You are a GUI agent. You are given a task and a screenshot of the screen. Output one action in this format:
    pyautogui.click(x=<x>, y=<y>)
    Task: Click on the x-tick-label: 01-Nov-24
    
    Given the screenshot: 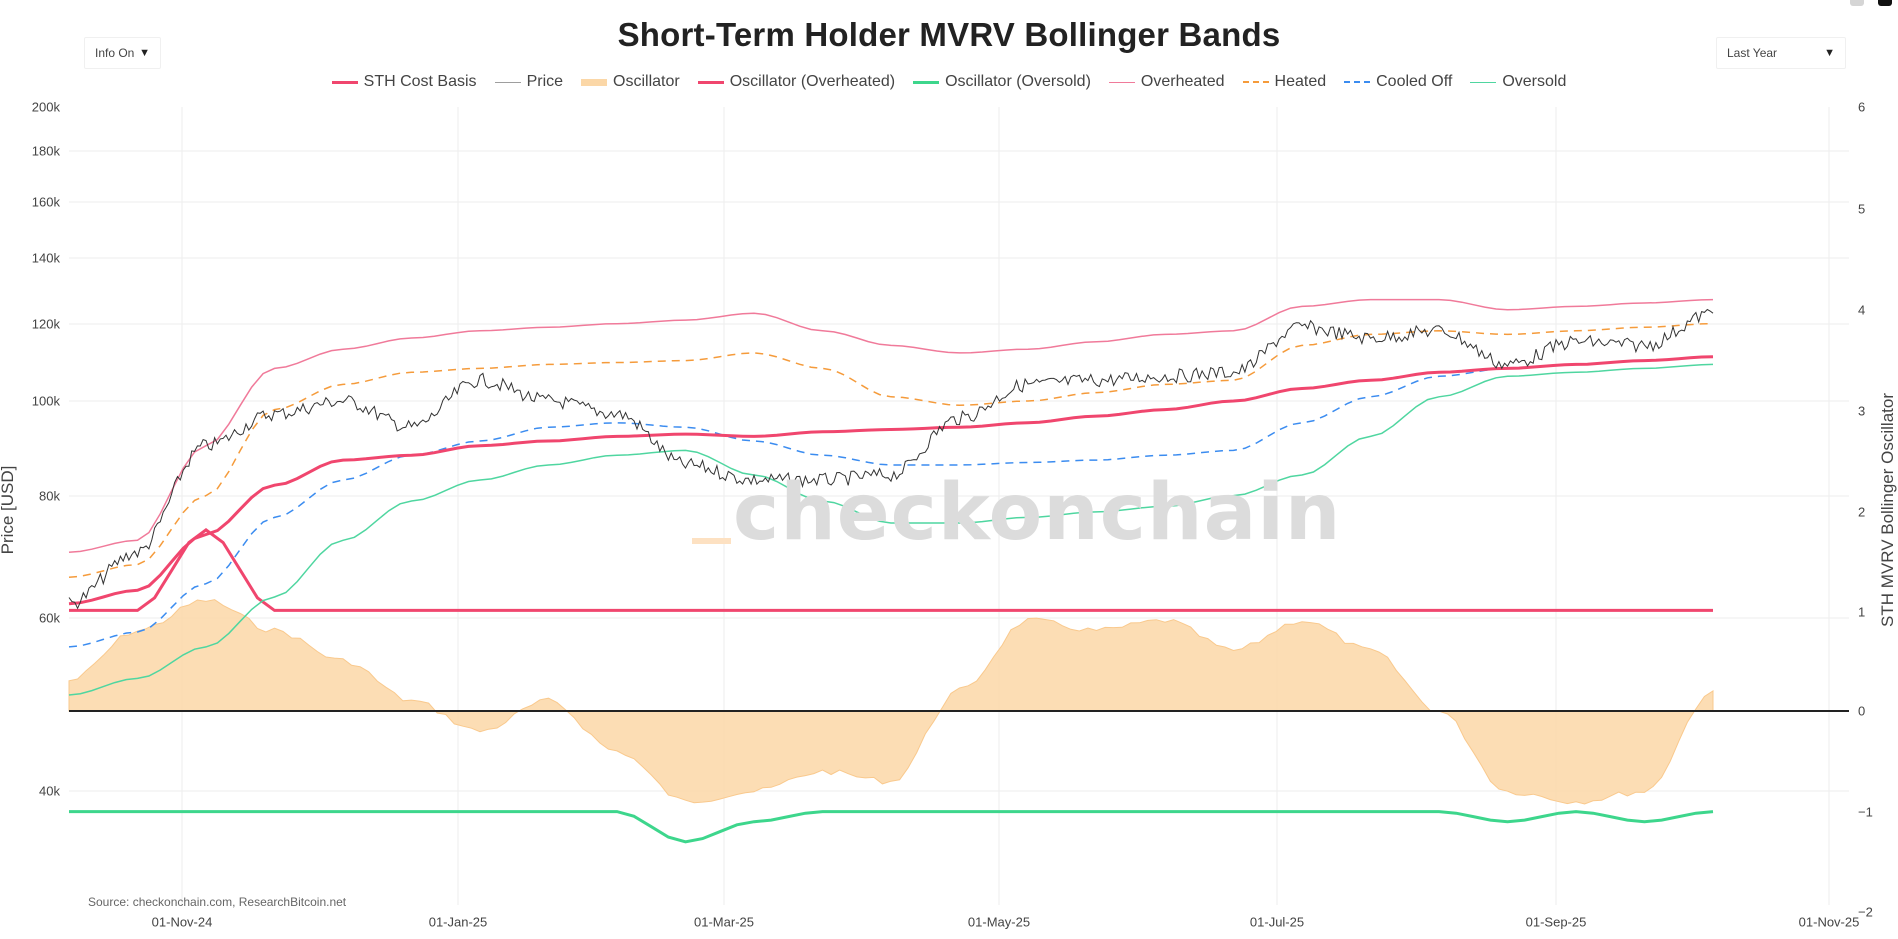 What is the action you would take?
    pyautogui.click(x=182, y=922)
    